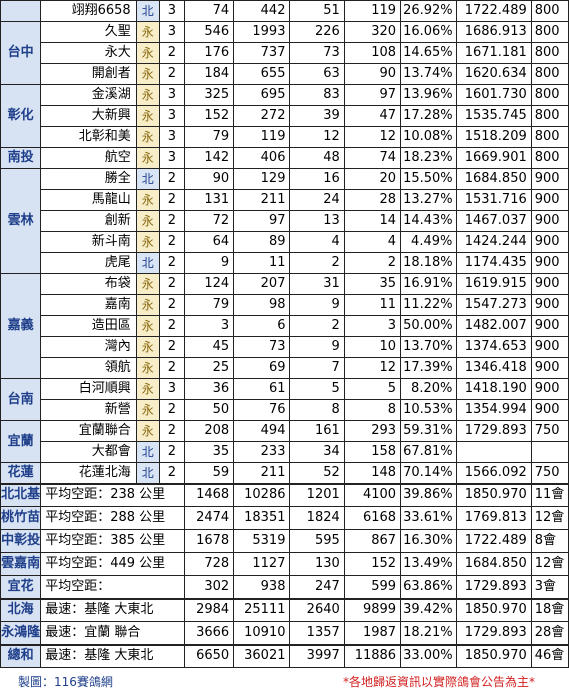 The height and width of the screenshot is (692, 569). I want to click on cell-value: 124, so click(209, 284).